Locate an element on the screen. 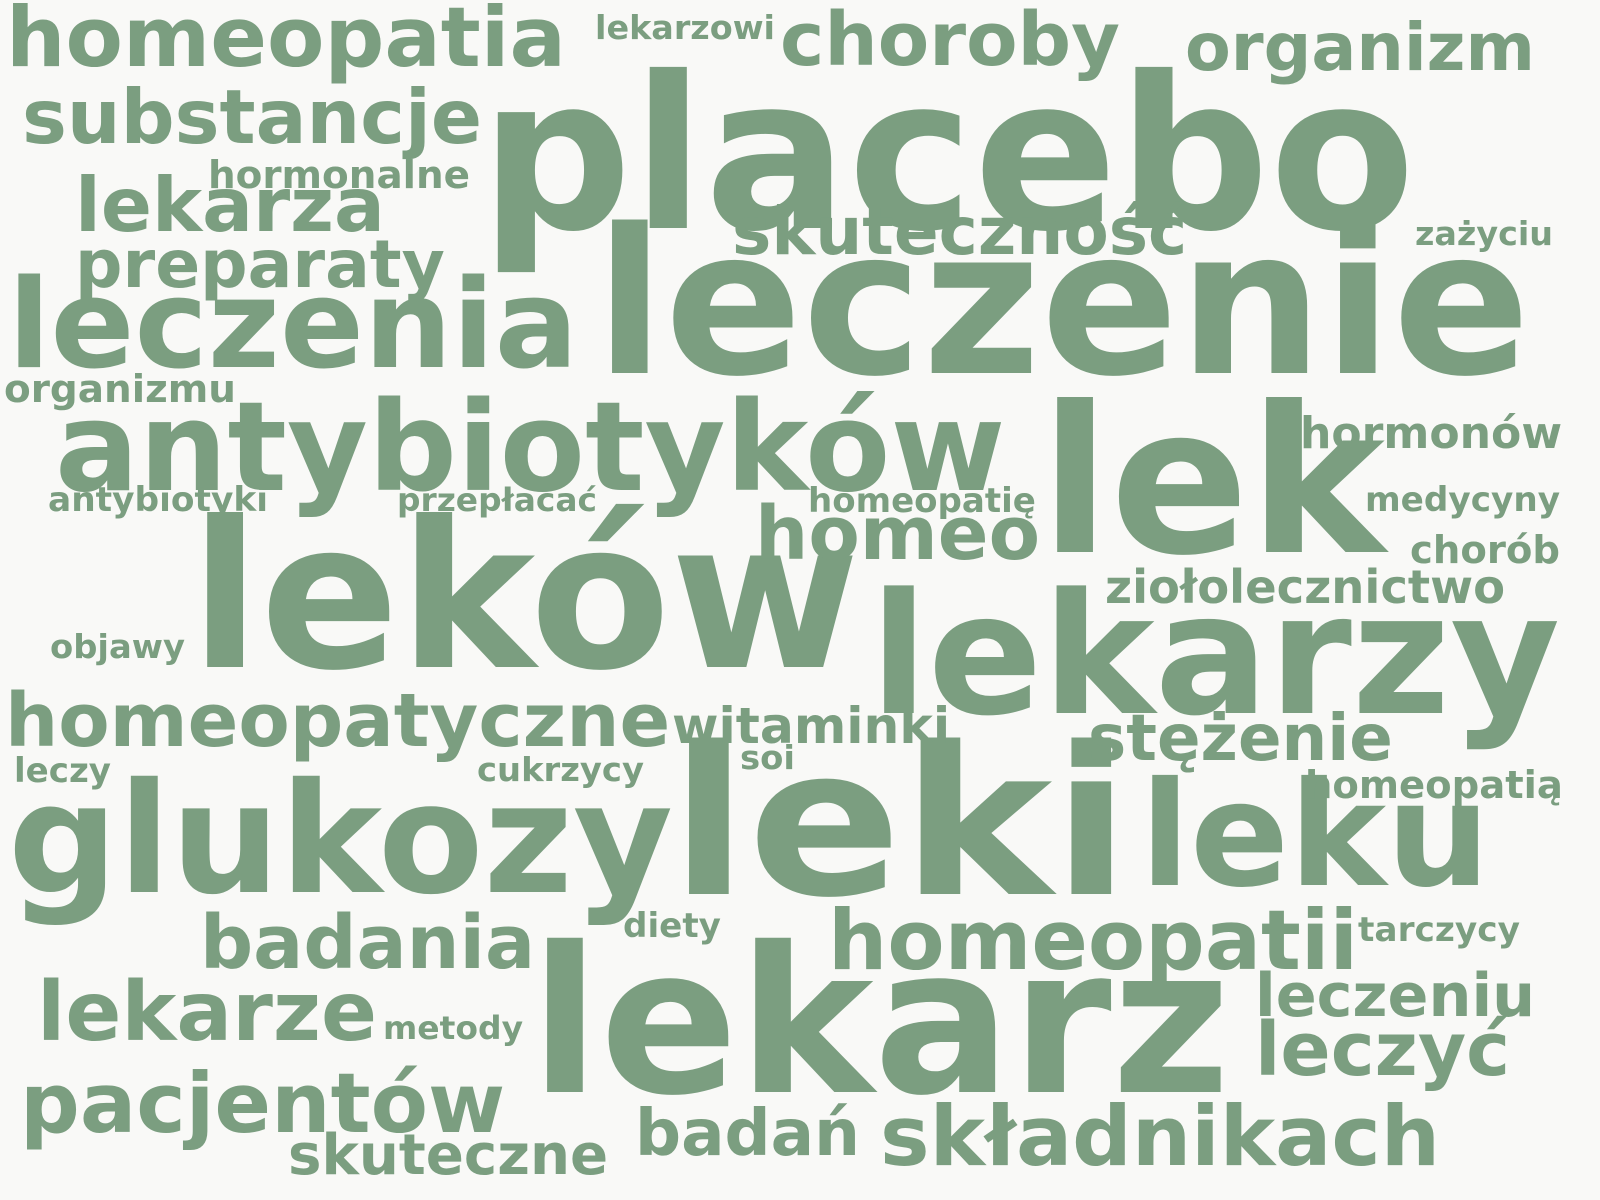  word-leczenia: leczenia is located at coordinates (293, 325).